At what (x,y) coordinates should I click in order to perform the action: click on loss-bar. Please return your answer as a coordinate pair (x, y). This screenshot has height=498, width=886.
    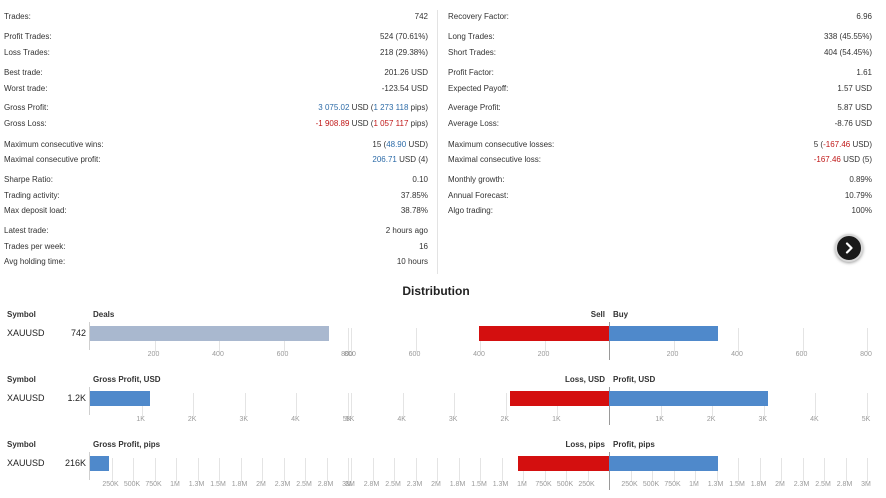
    Looking at the image, I should click on (563, 463).